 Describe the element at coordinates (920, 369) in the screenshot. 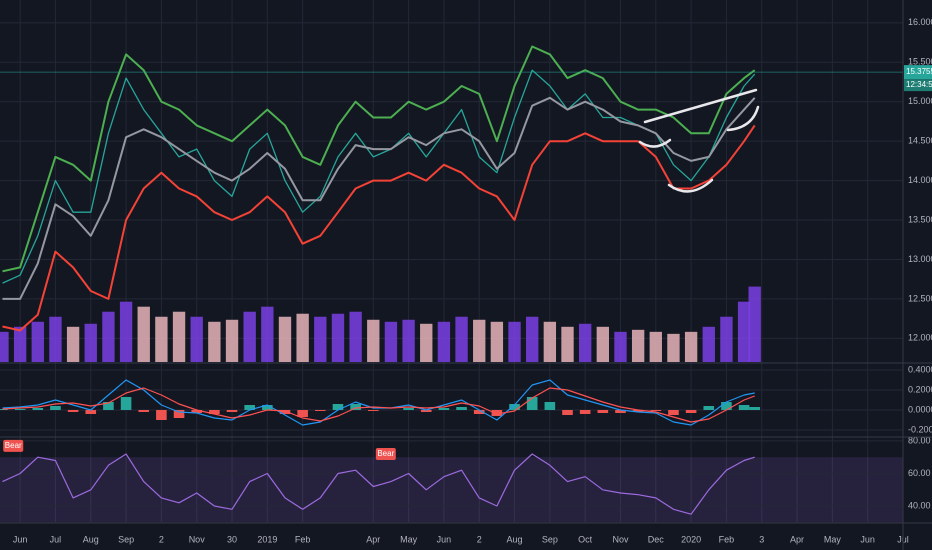

I see `y-tick-label: 0.40000` at that location.